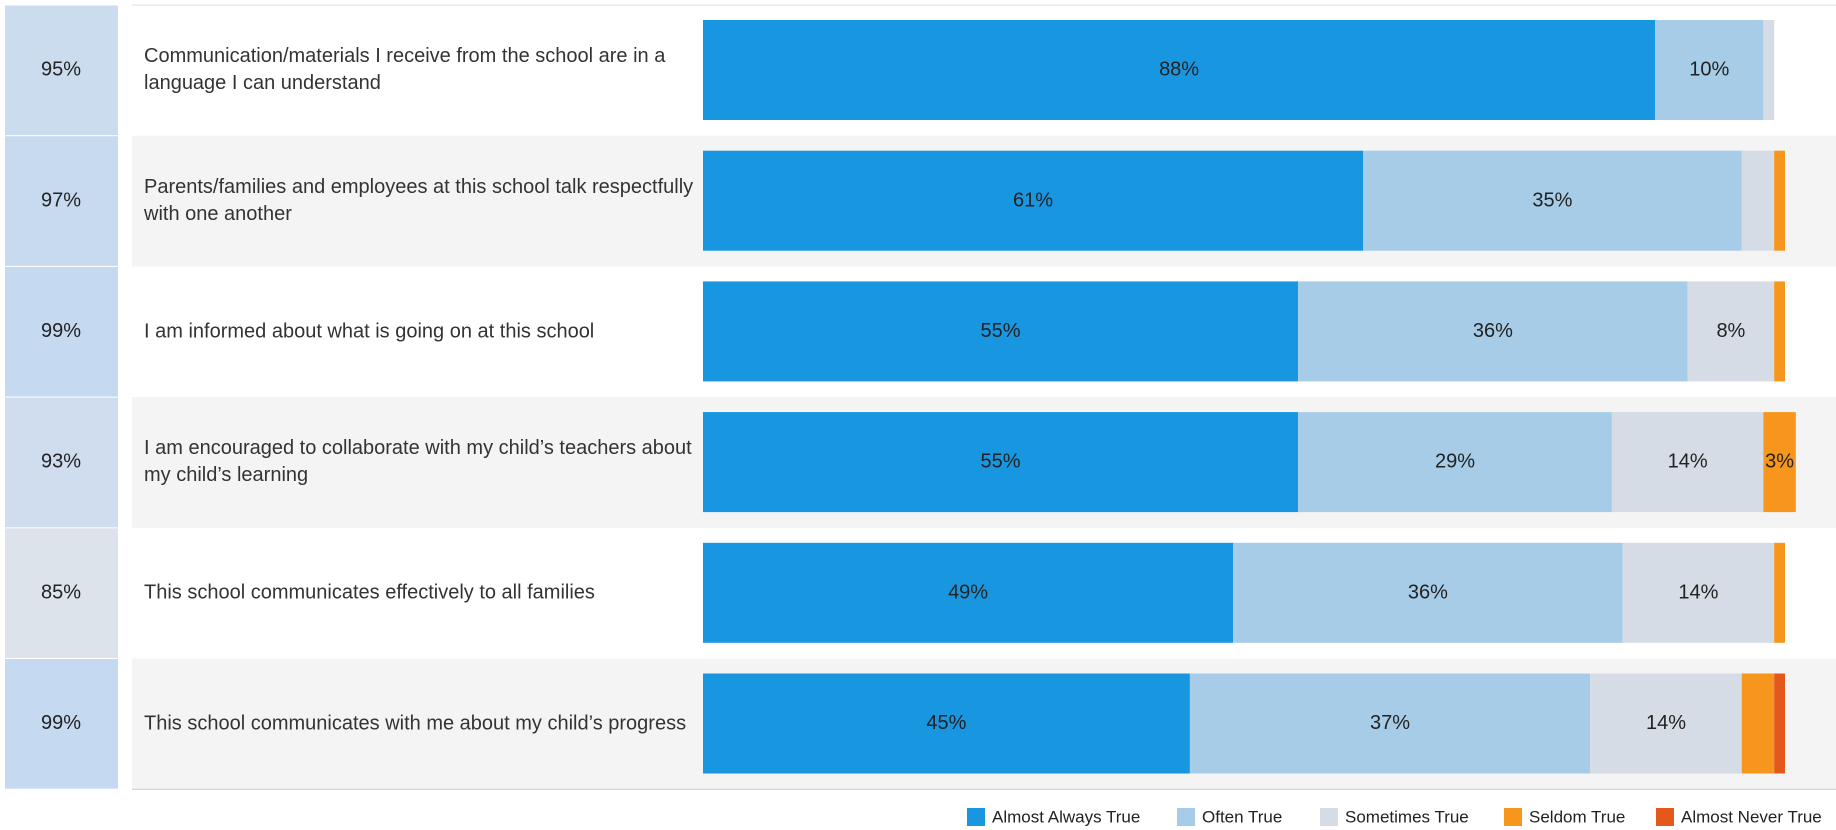  I want to click on value-label: 29%, so click(1455, 462).